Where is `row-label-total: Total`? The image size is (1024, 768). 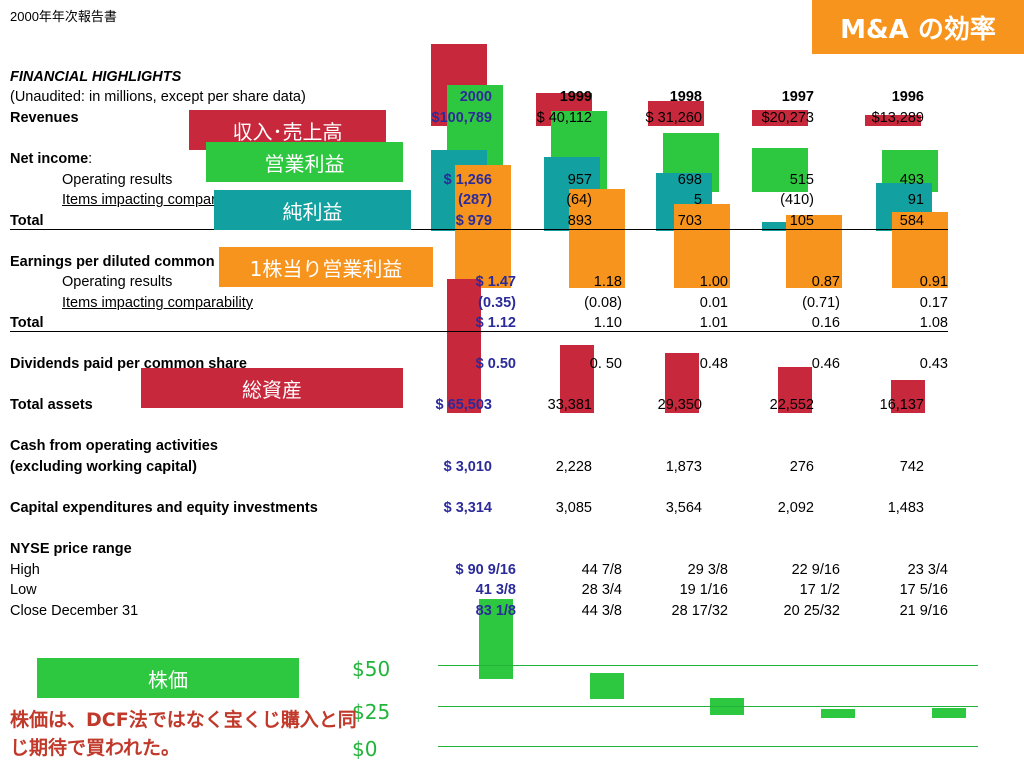
row-label-total: Total is located at coordinates (27, 221).